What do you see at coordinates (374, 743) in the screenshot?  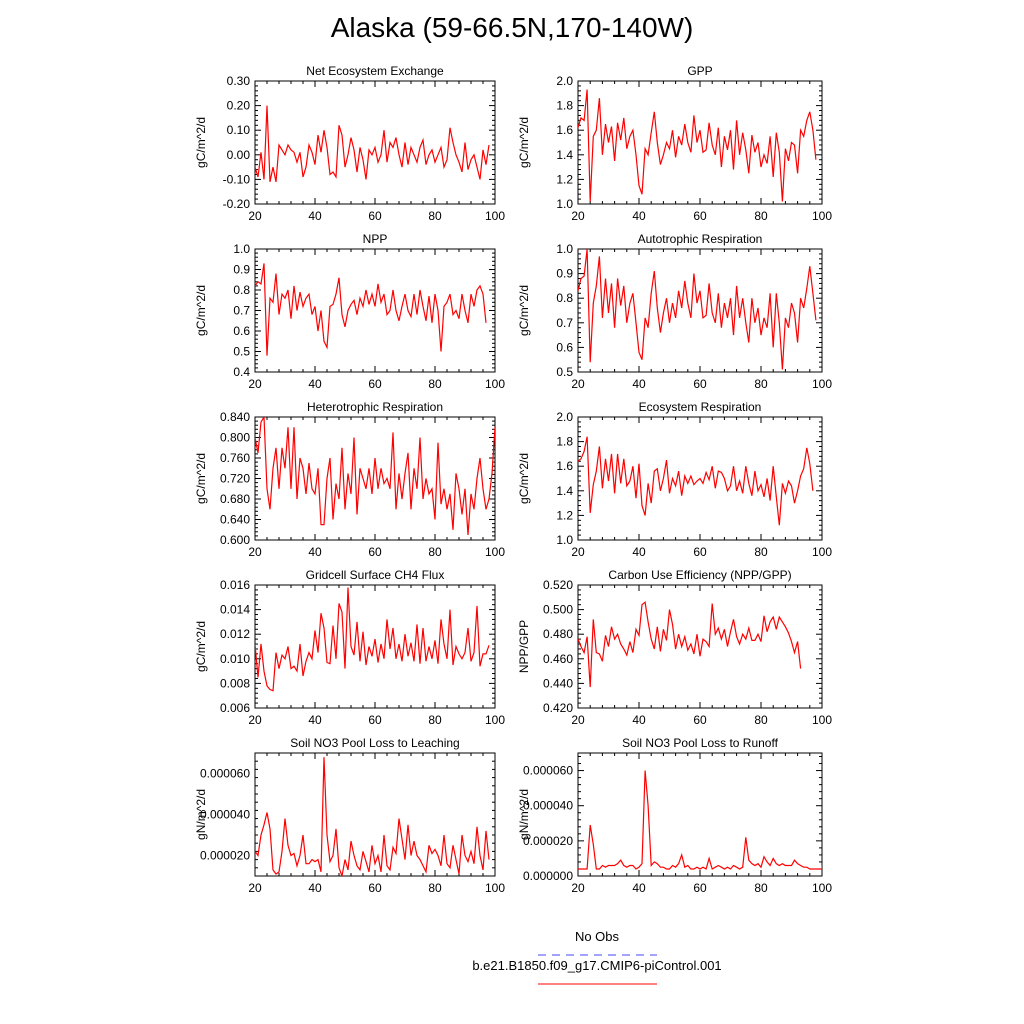 I see `panel-title: Soil NO3 Pool Loss to Leaching` at bounding box center [374, 743].